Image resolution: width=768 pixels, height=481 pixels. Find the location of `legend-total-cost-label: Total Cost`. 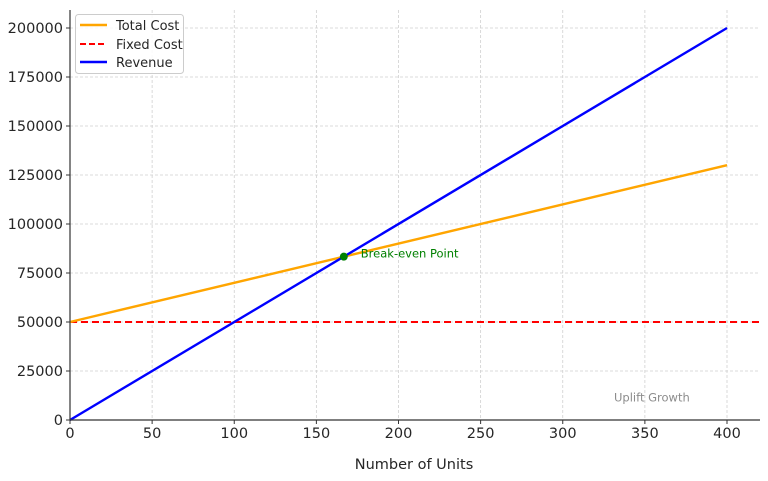

legend-total-cost-label: Total Cost is located at coordinates (147, 26).